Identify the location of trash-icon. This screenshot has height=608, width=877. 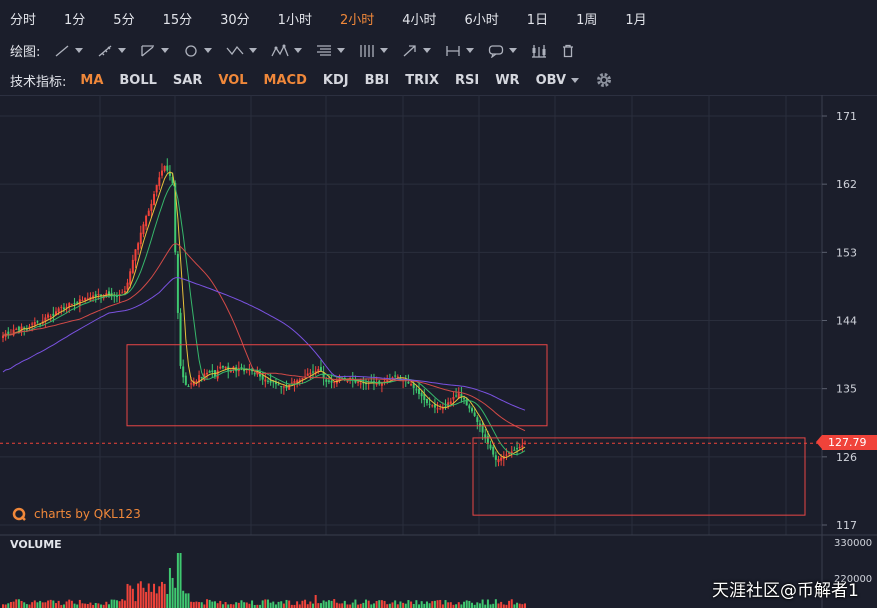
(568, 51).